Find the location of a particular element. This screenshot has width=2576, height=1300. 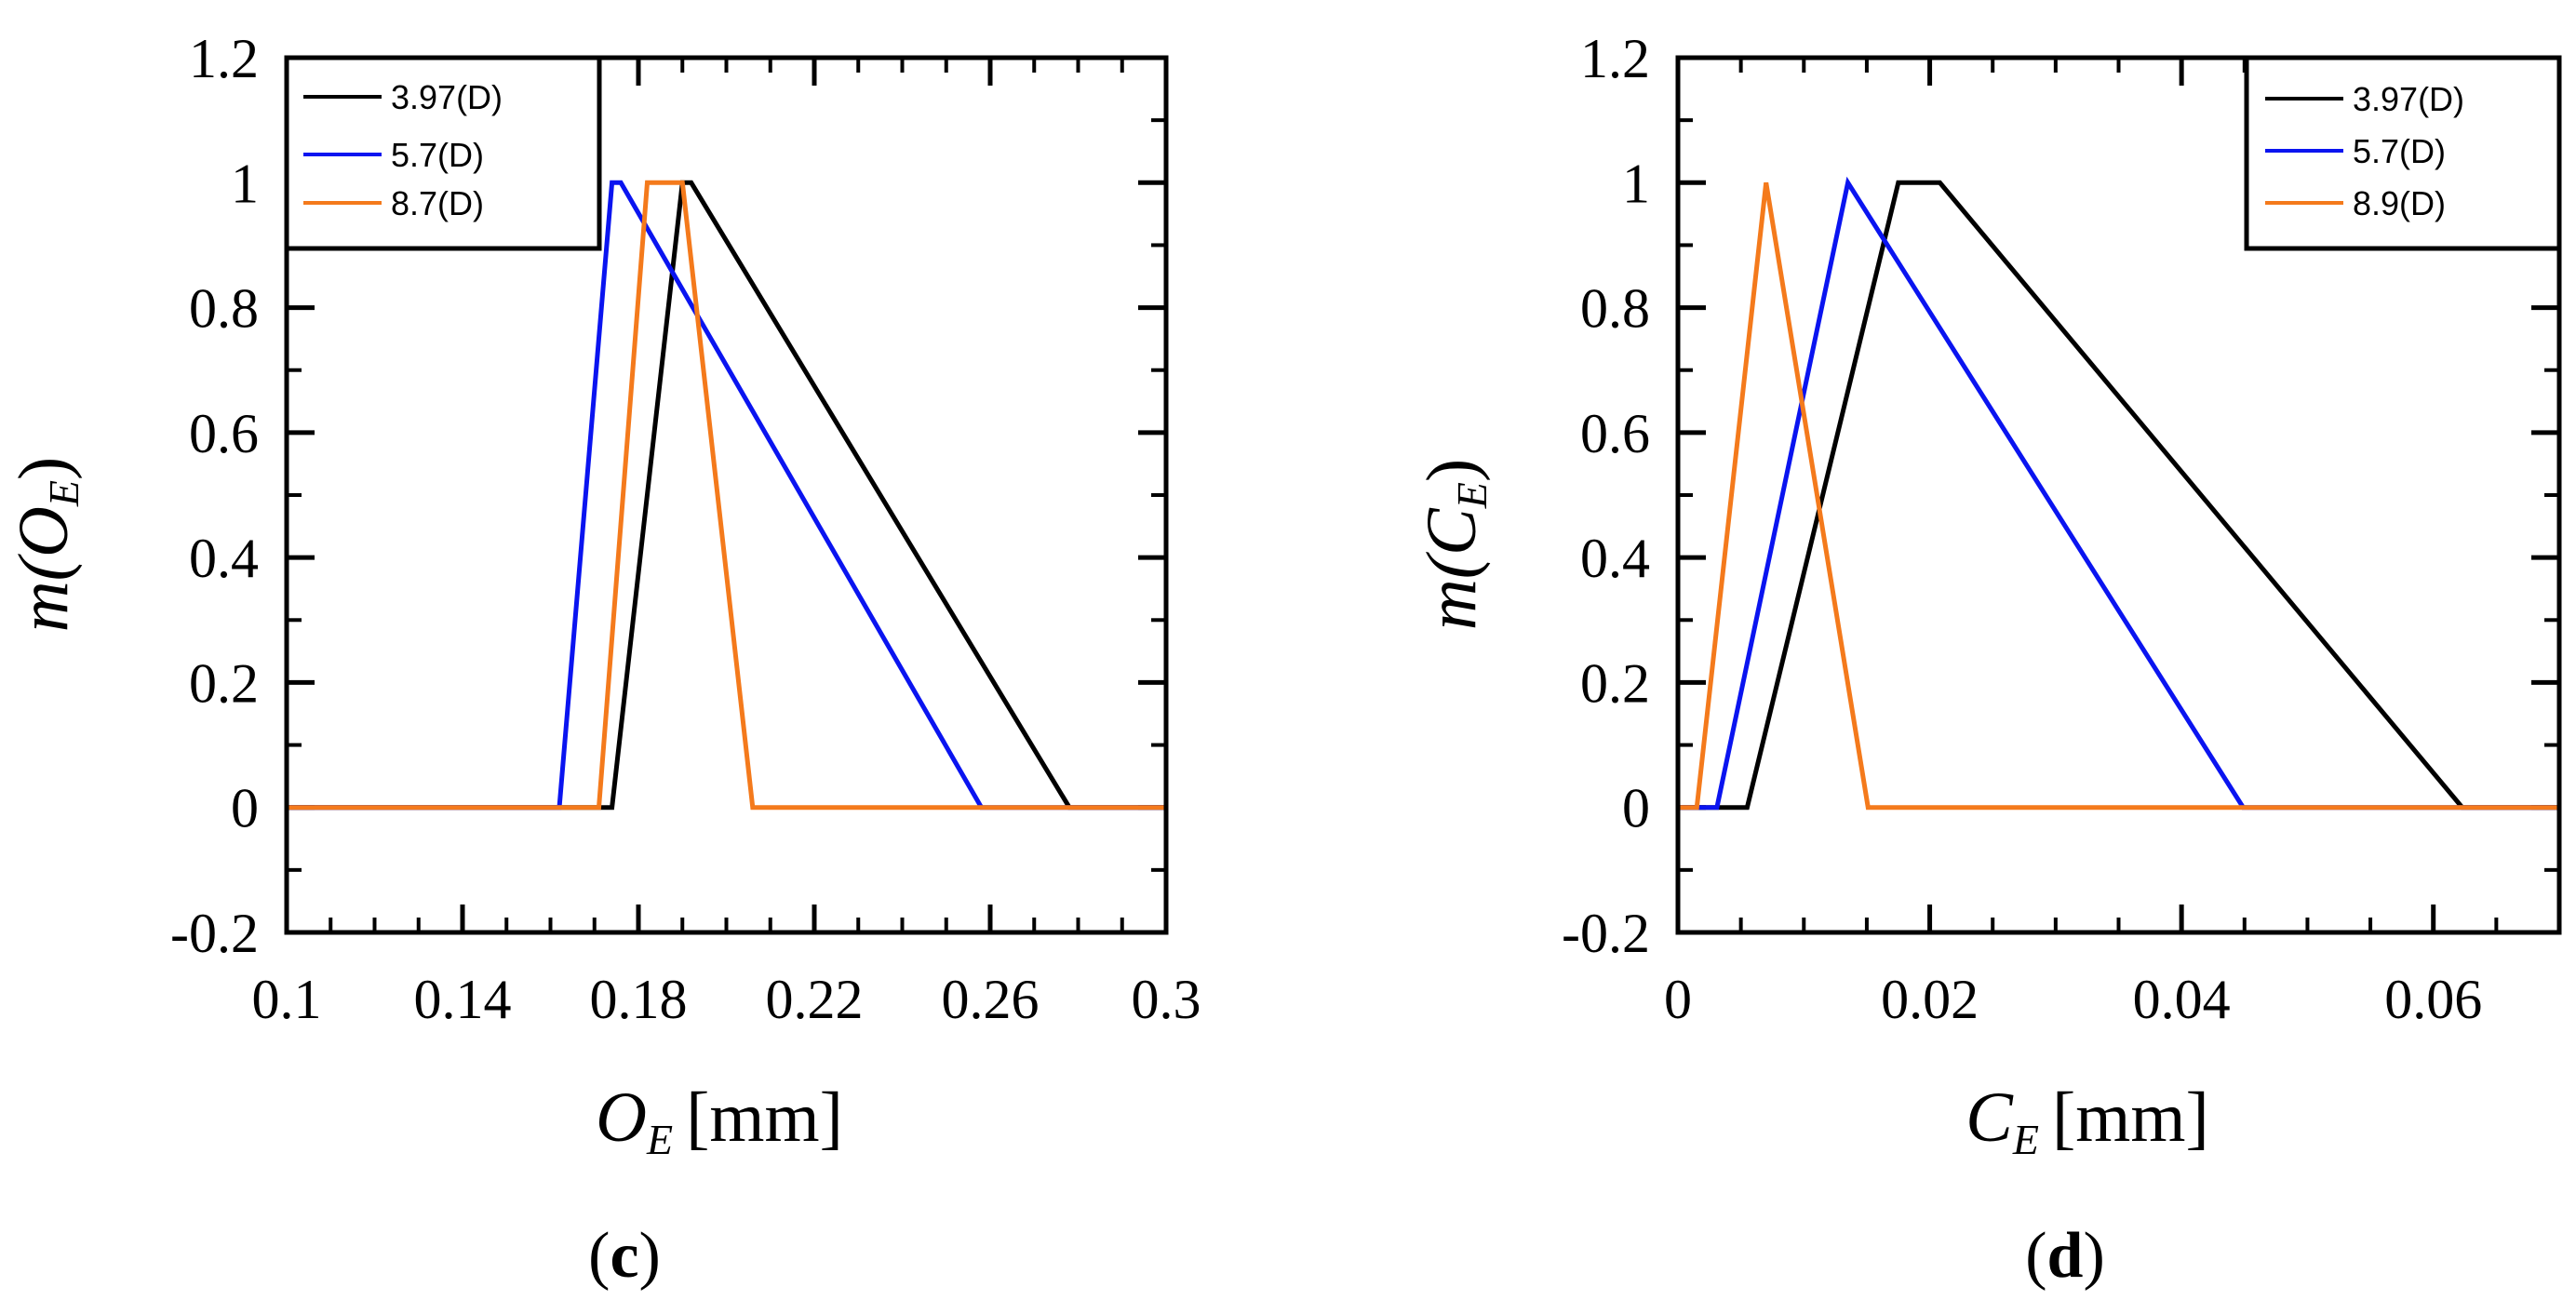

chart-d-xlabel-unit: [mm] is located at coordinates (2130, 1118).